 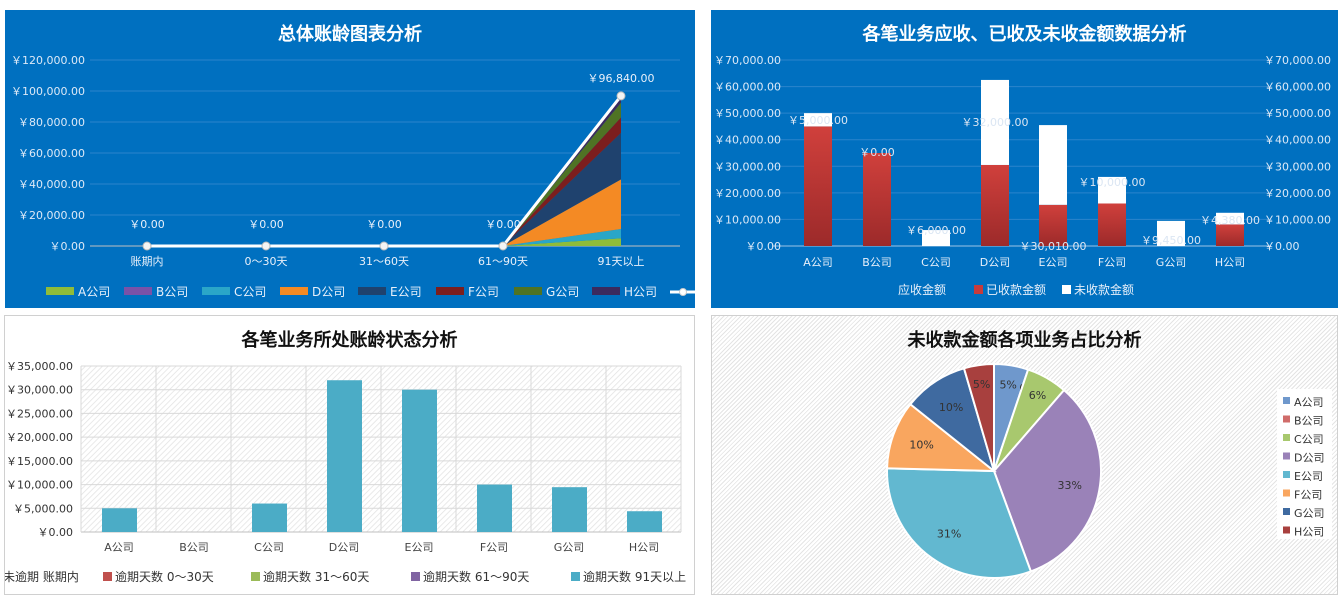 What do you see at coordinates (1297, 113) in the screenshot?
I see `y2-tick-label: ￥50,000.00` at bounding box center [1297, 113].